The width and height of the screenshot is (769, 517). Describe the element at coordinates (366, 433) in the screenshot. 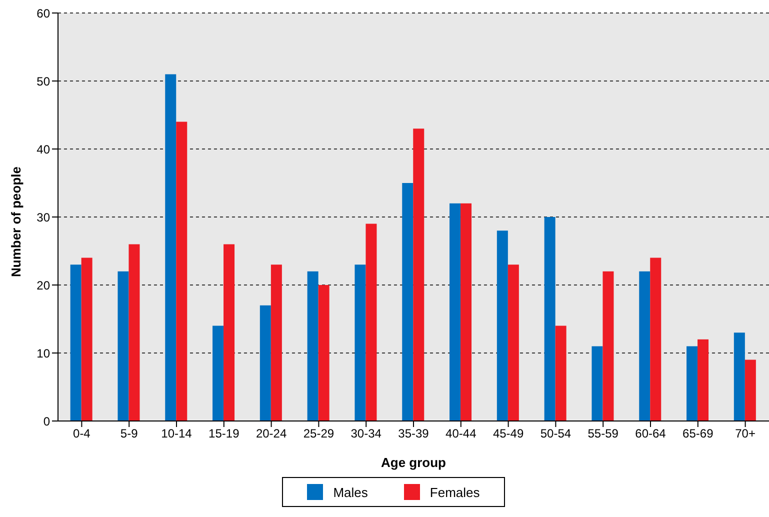

I see `x-tick-label: 30-34` at that location.